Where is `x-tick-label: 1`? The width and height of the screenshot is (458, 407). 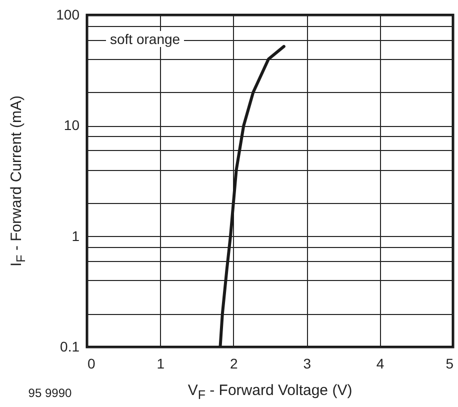 x-tick-label: 1 is located at coordinates (160, 364).